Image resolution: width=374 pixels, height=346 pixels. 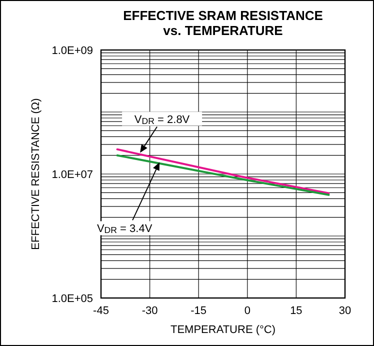 I want to click on y-axis-title: EFFECTIVE RESISTANCE (Ω), so click(x=36, y=174).